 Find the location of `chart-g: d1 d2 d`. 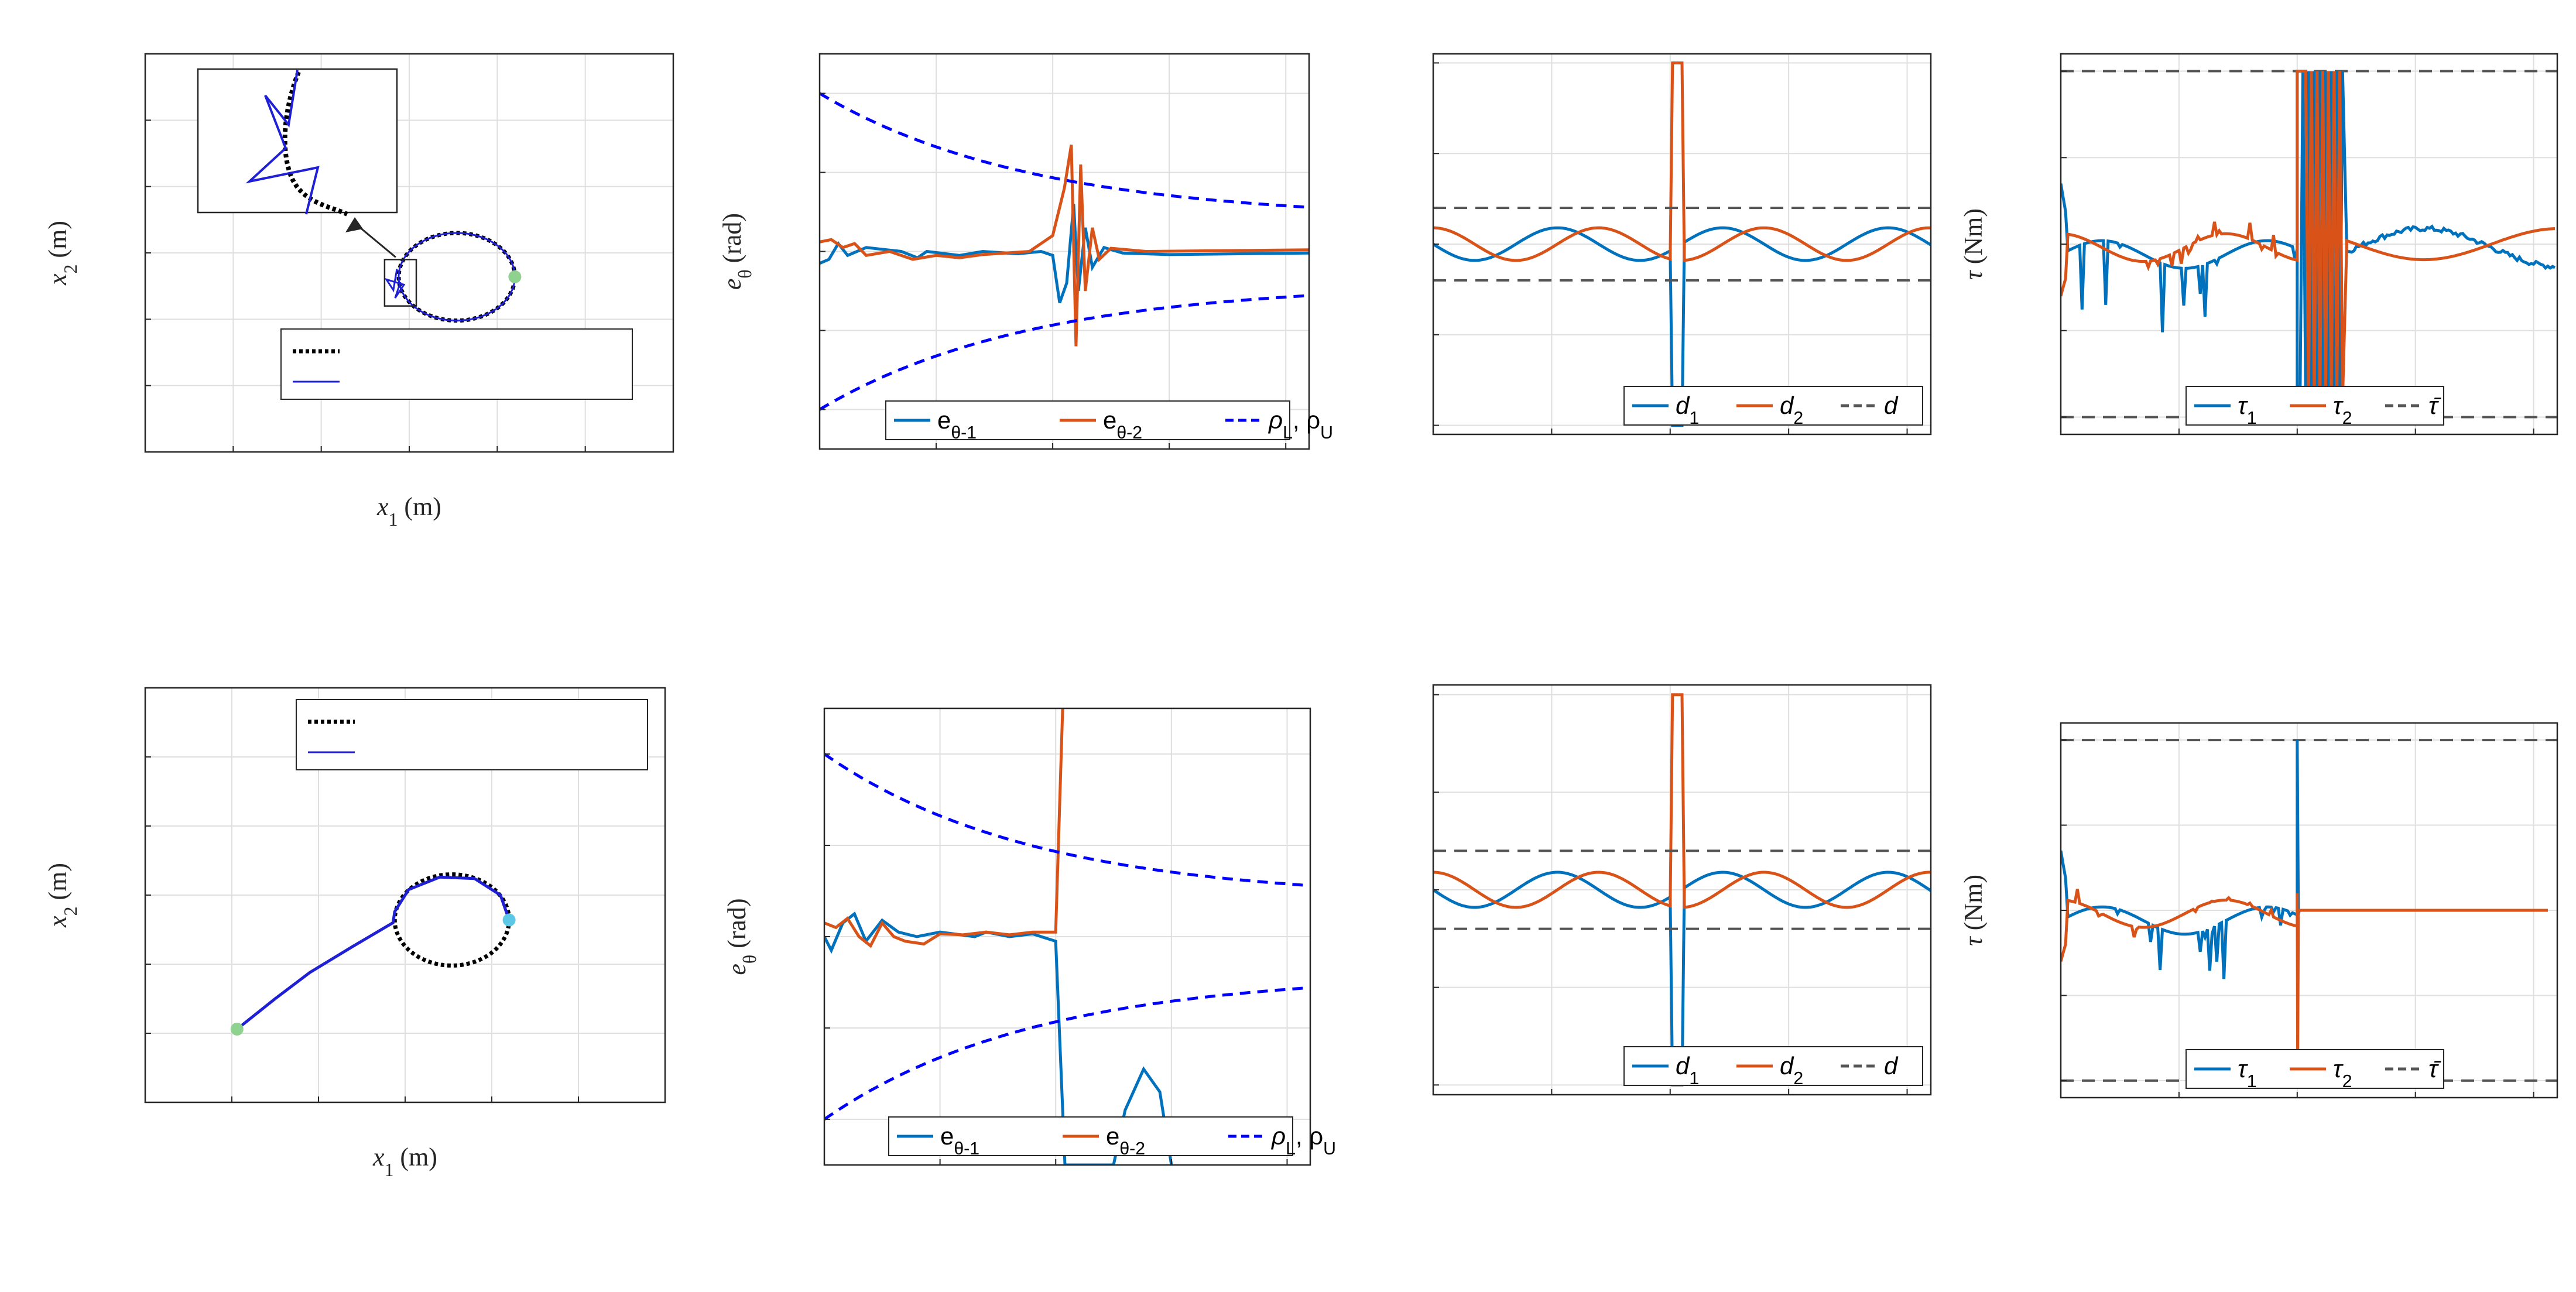

chart-g: d1 d2 d is located at coordinates (1682, 890).